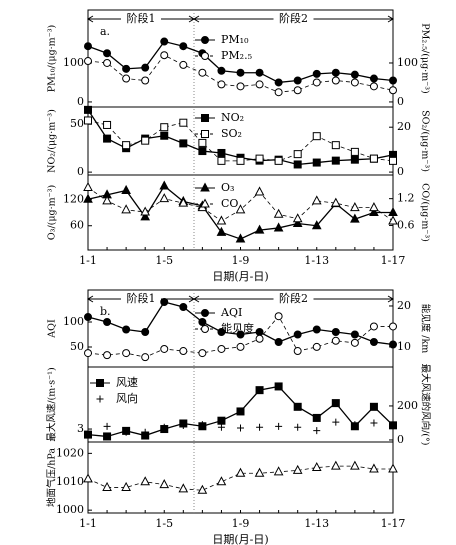 The width and height of the screenshot is (456, 545). Describe the element at coordinates (77, 225) in the screenshot. I see `y-tick-label: 60` at that location.